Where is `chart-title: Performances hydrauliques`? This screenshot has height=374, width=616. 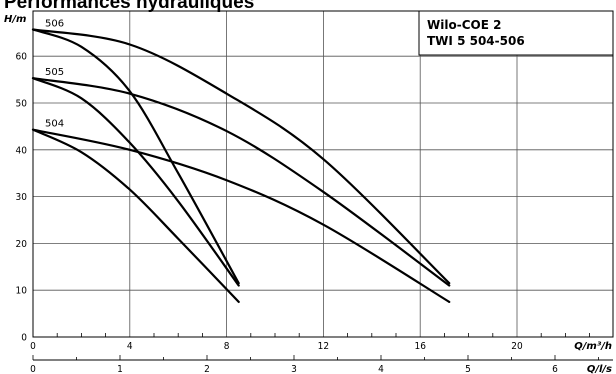 chart-title: Performances hydrauliques is located at coordinates (129, 6).